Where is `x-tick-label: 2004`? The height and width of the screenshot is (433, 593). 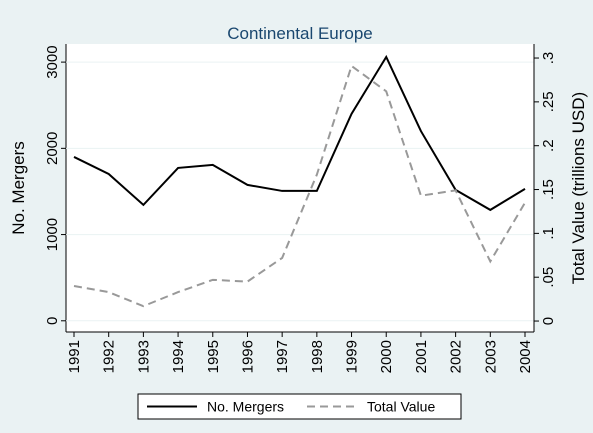
x-tick-label: 2004 is located at coordinates (525, 356).